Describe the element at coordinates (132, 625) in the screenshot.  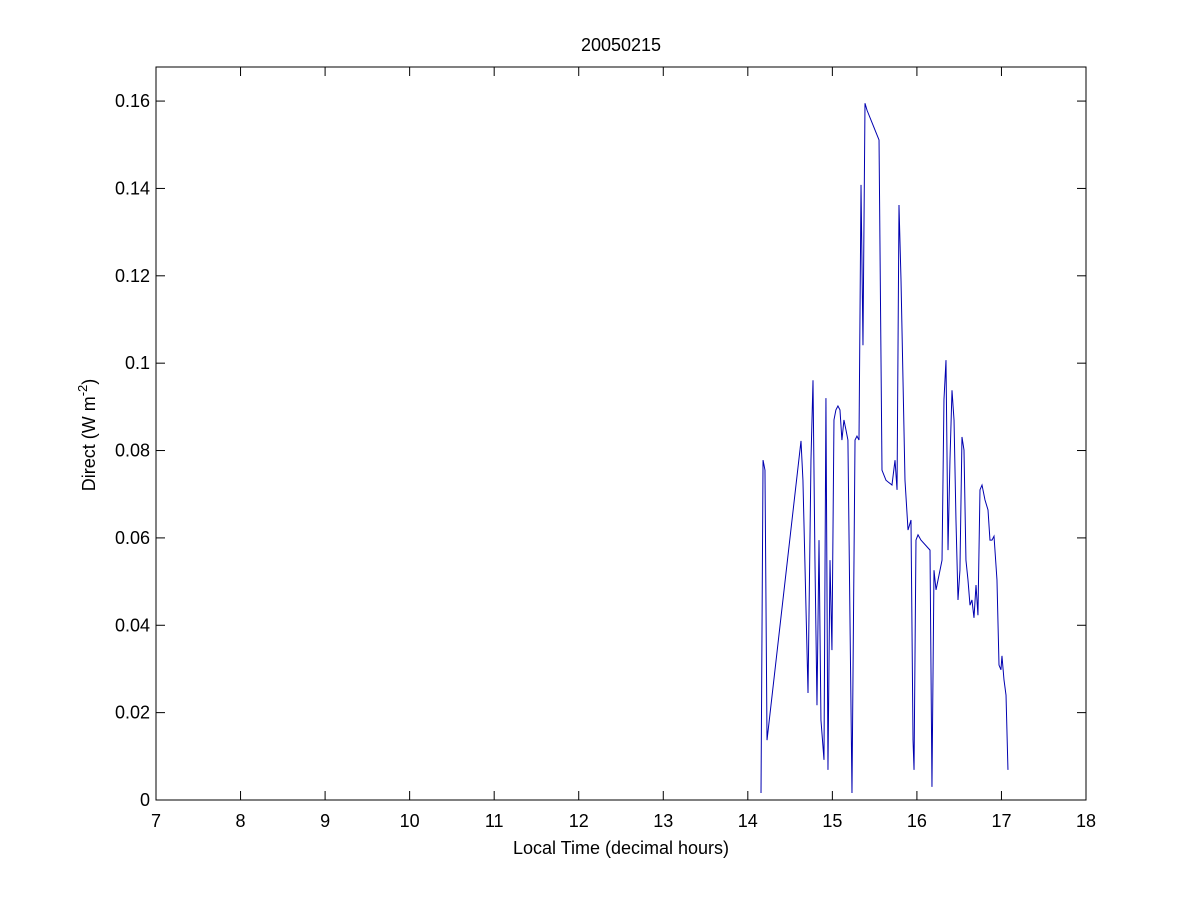
I see `y-tick-label: 0.04` at that location.